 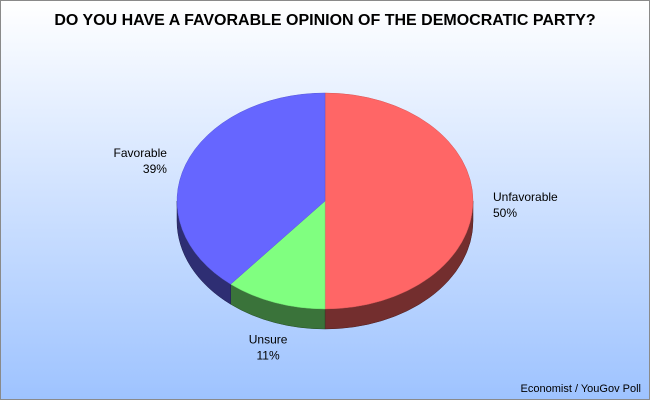 What do you see at coordinates (505, 213) in the screenshot?
I see `slice-value-unfavorable: 50%` at bounding box center [505, 213].